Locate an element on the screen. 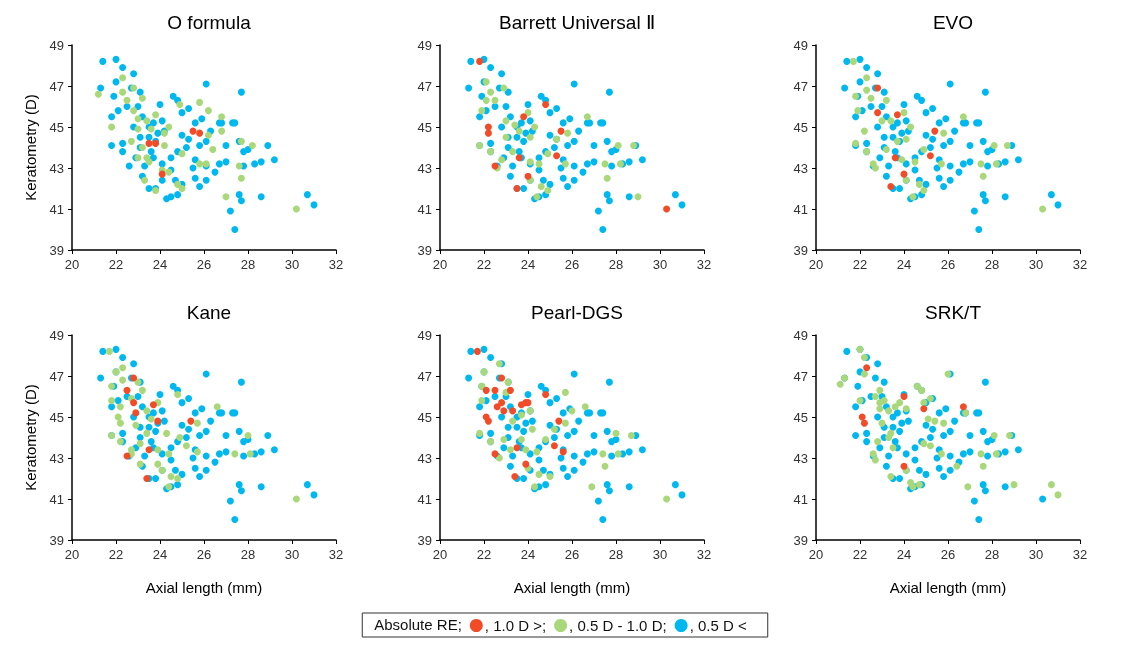  y-tick-label: 49 is located at coordinates (800, 45).